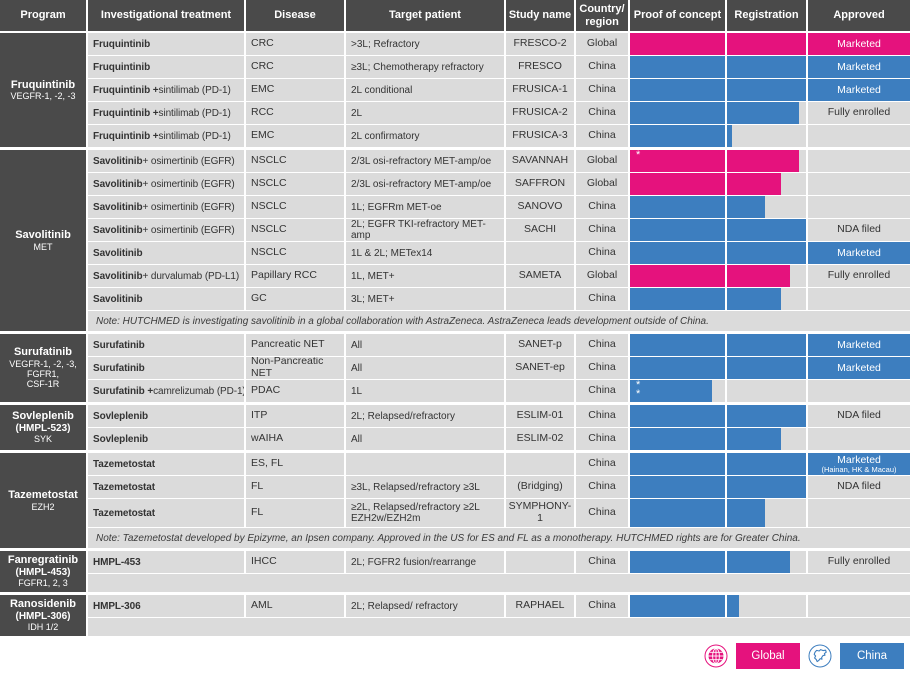  What do you see at coordinates (295, 15) in the screenshot?
I see `column-header-disease: Disease` at bounding box center [295, 15].